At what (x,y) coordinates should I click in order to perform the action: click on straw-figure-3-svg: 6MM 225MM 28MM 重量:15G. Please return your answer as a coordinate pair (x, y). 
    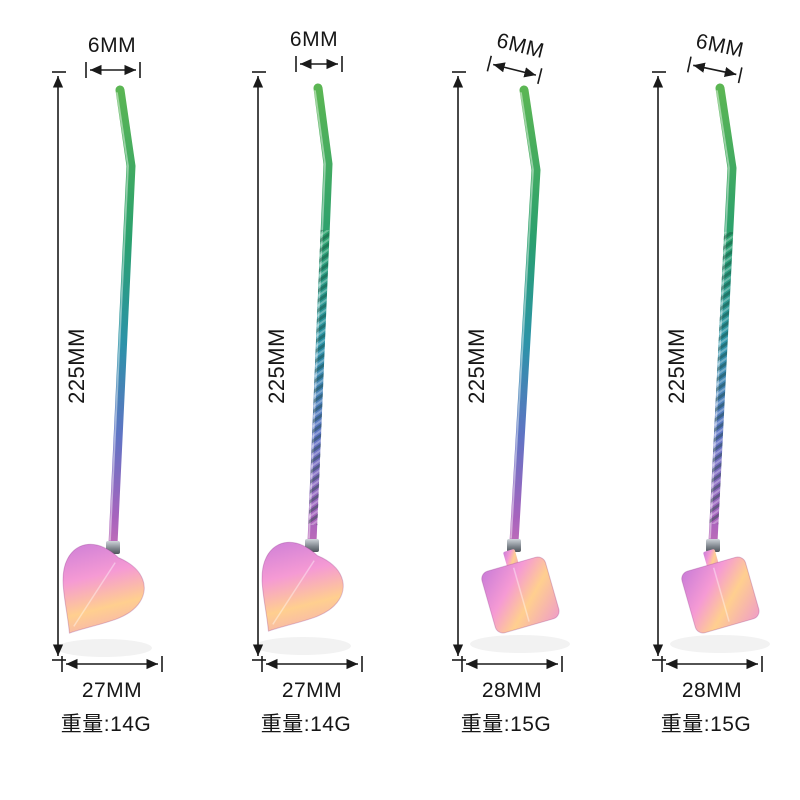
    Looking at the image, I should click on (511, 382).